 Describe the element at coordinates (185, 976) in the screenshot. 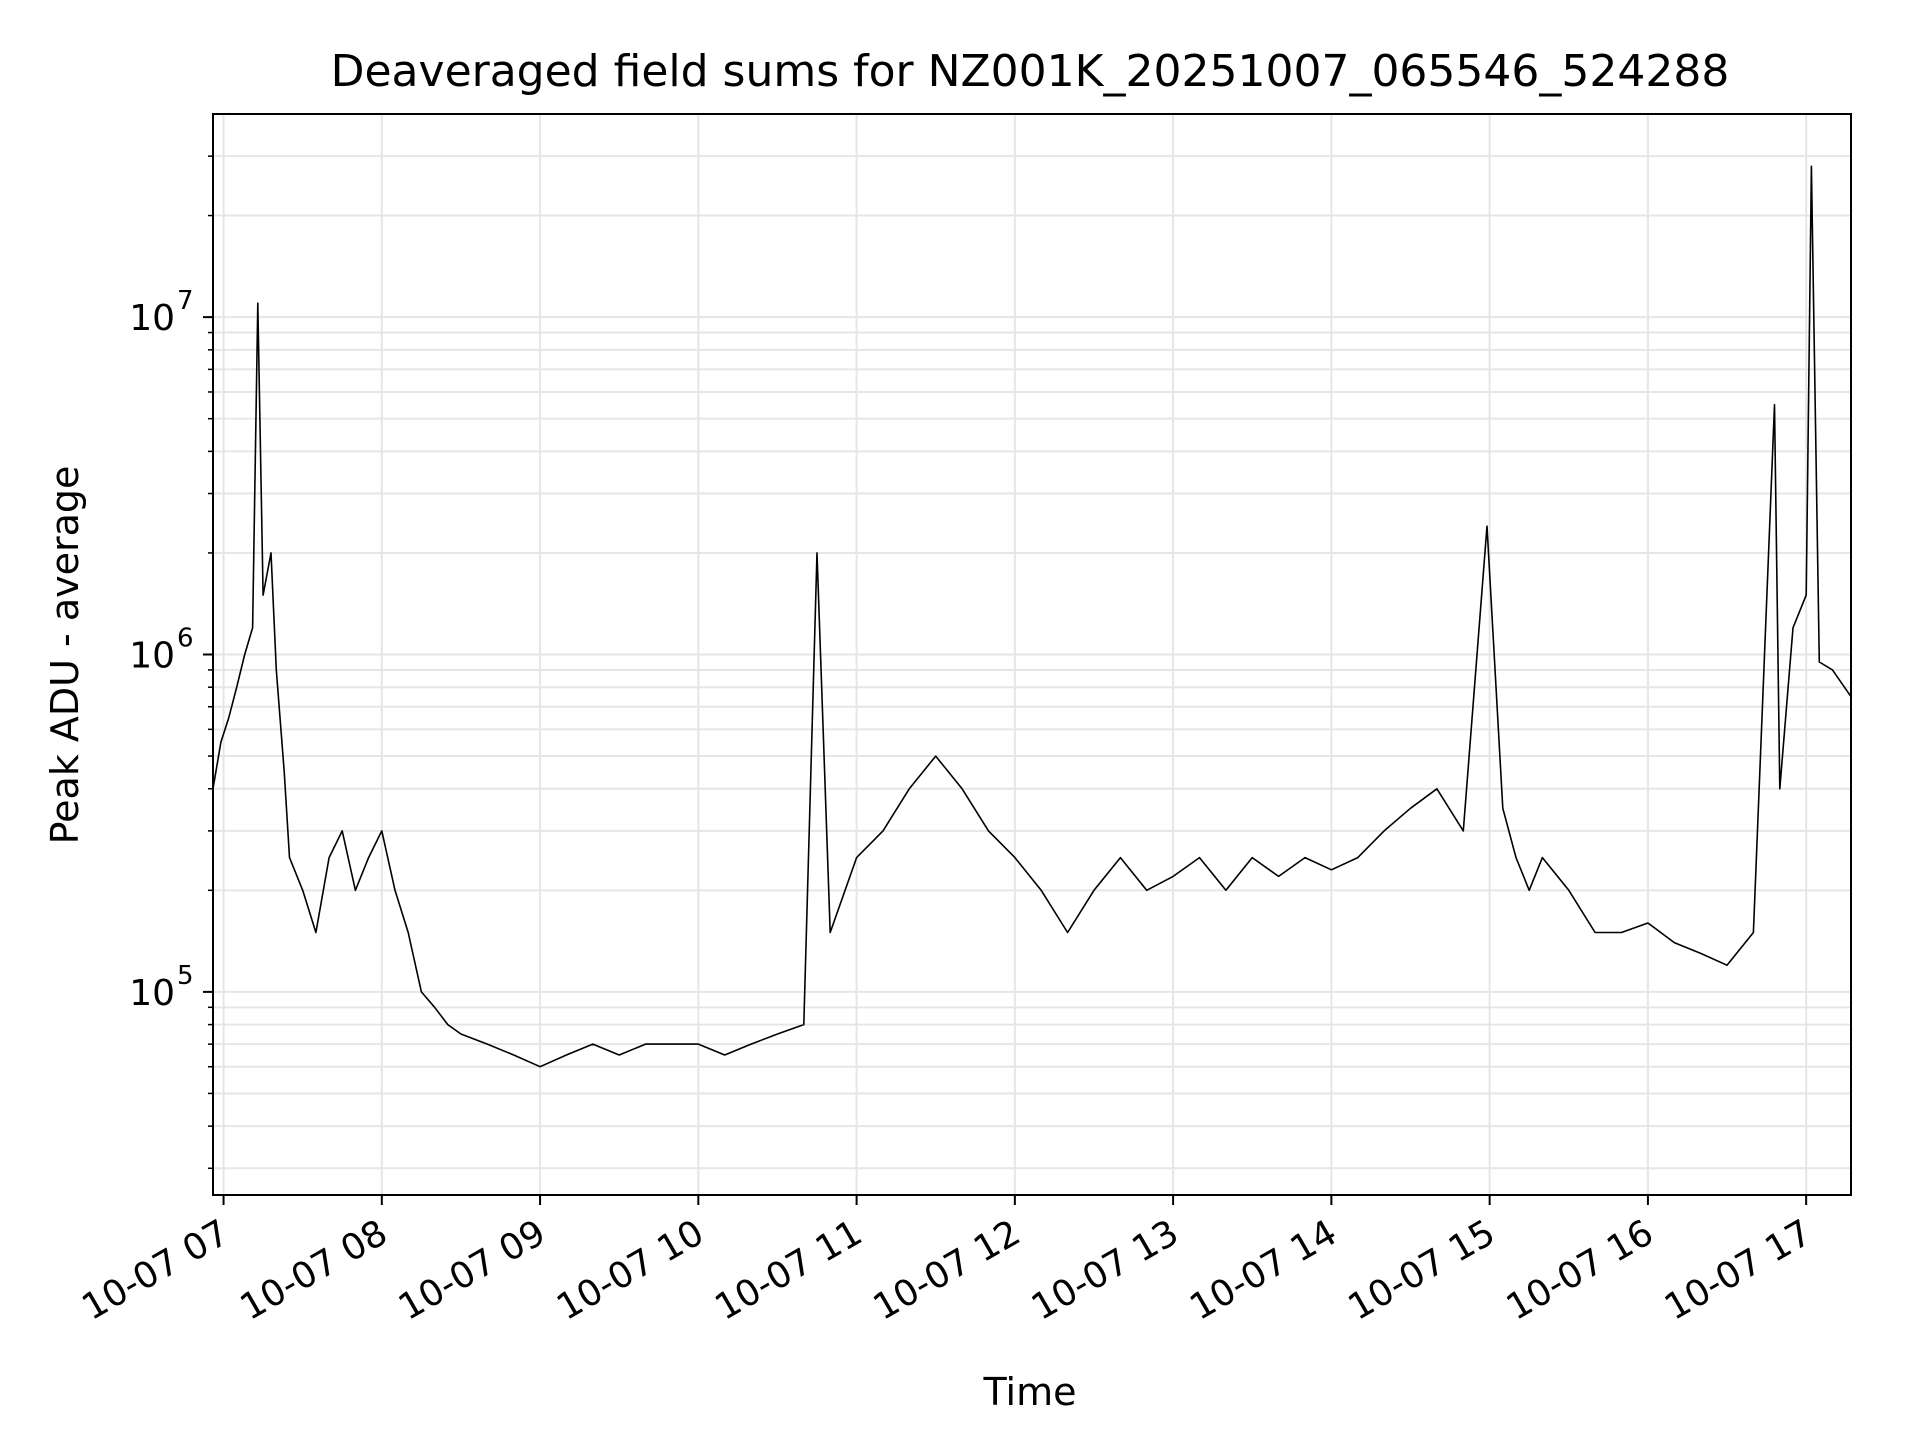

I see `y-tick-exponent: 5` at that location.